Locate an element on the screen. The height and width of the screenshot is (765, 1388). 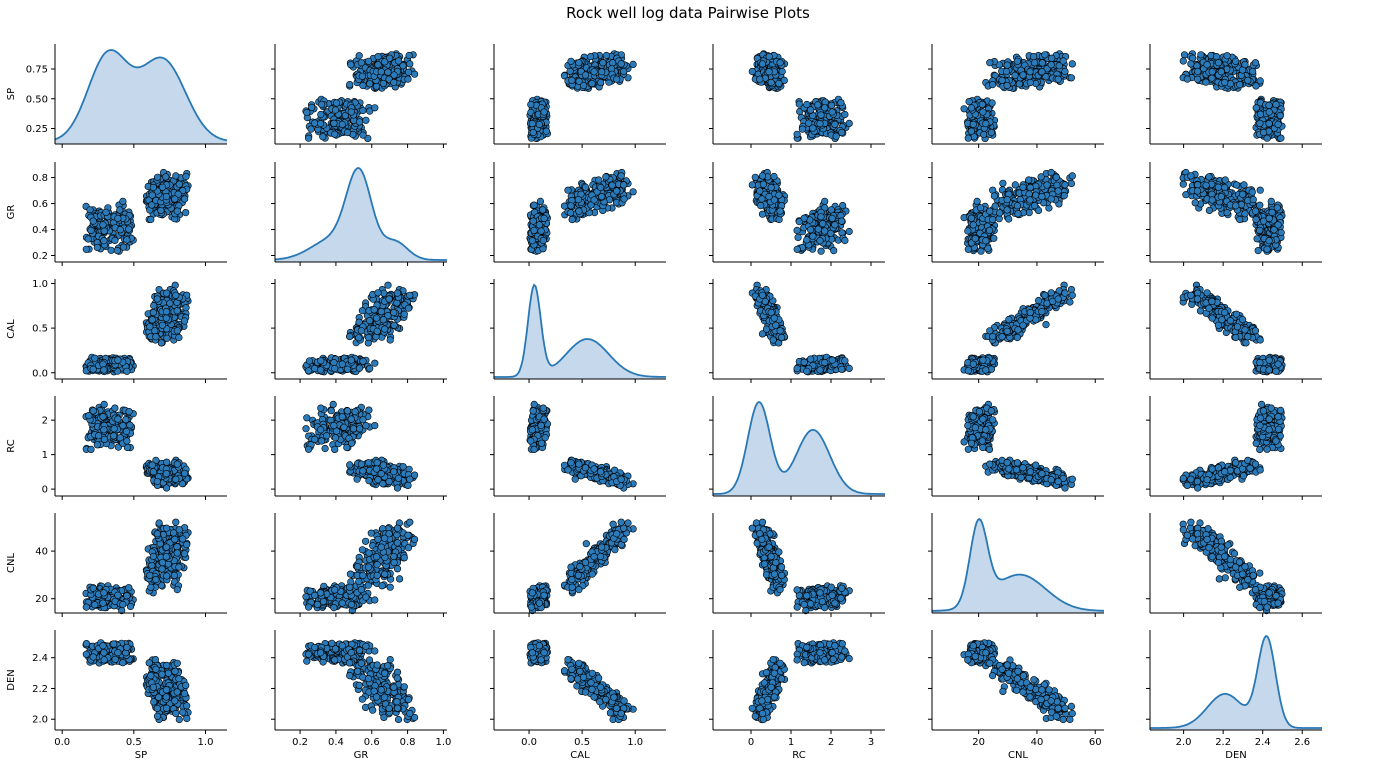
panel-sp-vs-rc is located at coordinates (797, 96).